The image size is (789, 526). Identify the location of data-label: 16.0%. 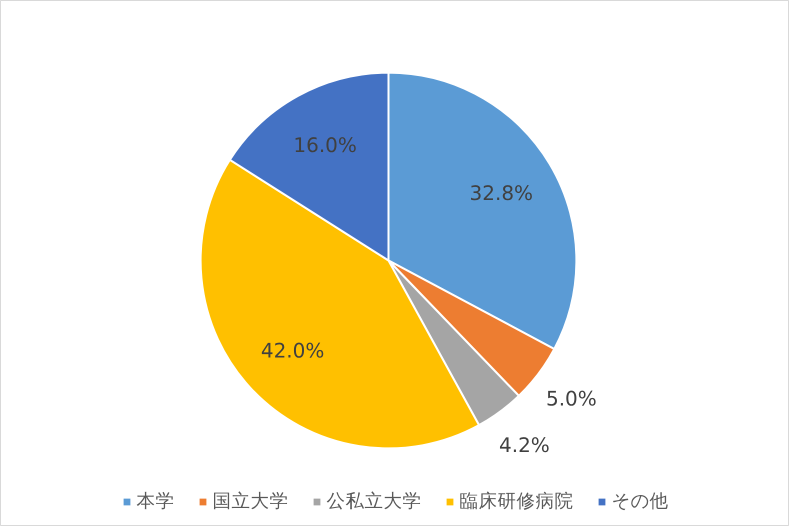
(325, 145).